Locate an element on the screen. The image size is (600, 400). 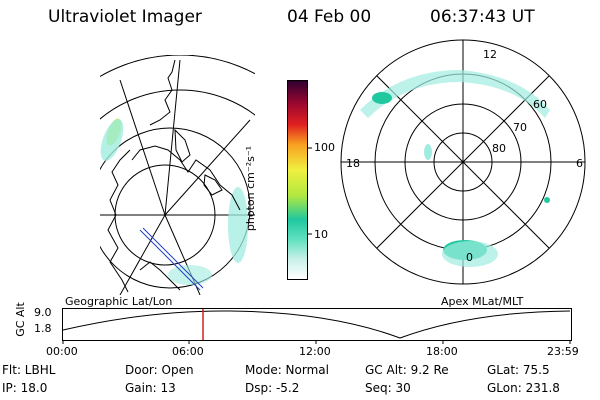
timeline-frame is located at coordinates (317, 324).